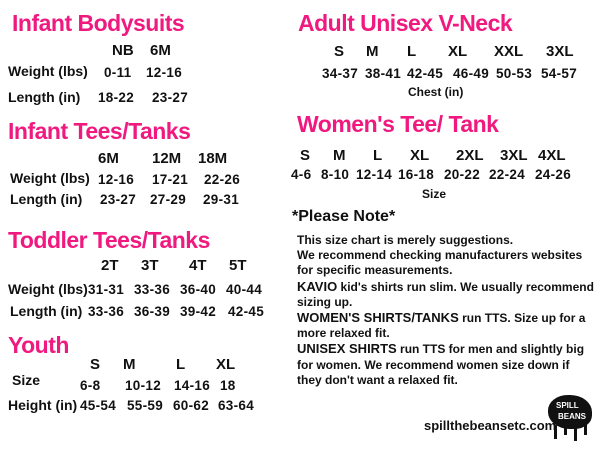  Describe the element at coordinates (198, 265) in the screenshot. I see `size-header: 4T` at that location.